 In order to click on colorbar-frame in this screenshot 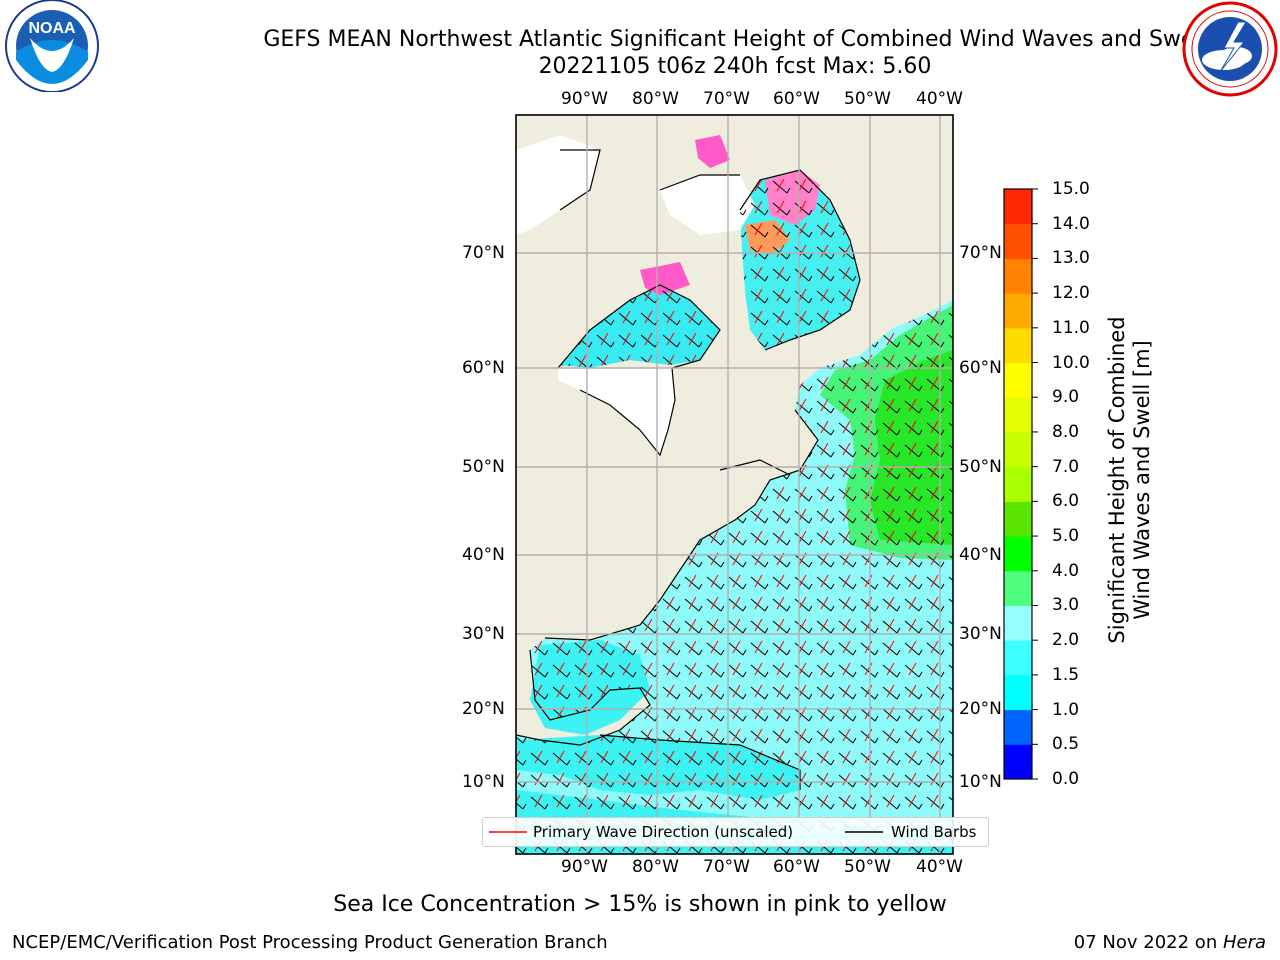, I will do `click(1018, 484)`.